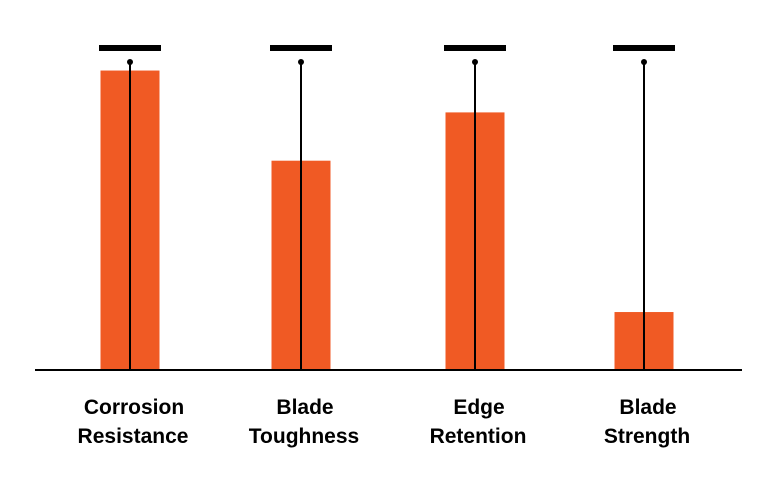 This screenshot has height=477, width=770. Describe the element at coordinates (133, 436) in the screenshot. I see `category-label-0-line-1: Resistance` at that location.